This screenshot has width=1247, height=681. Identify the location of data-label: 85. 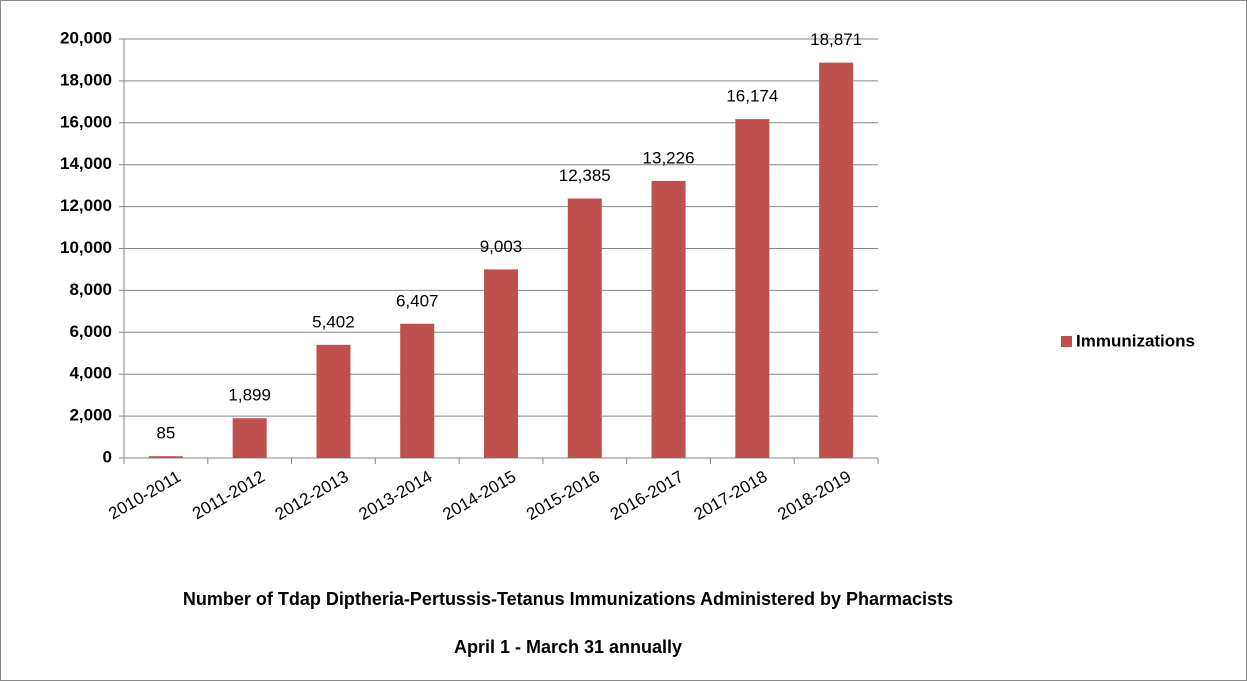
(165, 433).